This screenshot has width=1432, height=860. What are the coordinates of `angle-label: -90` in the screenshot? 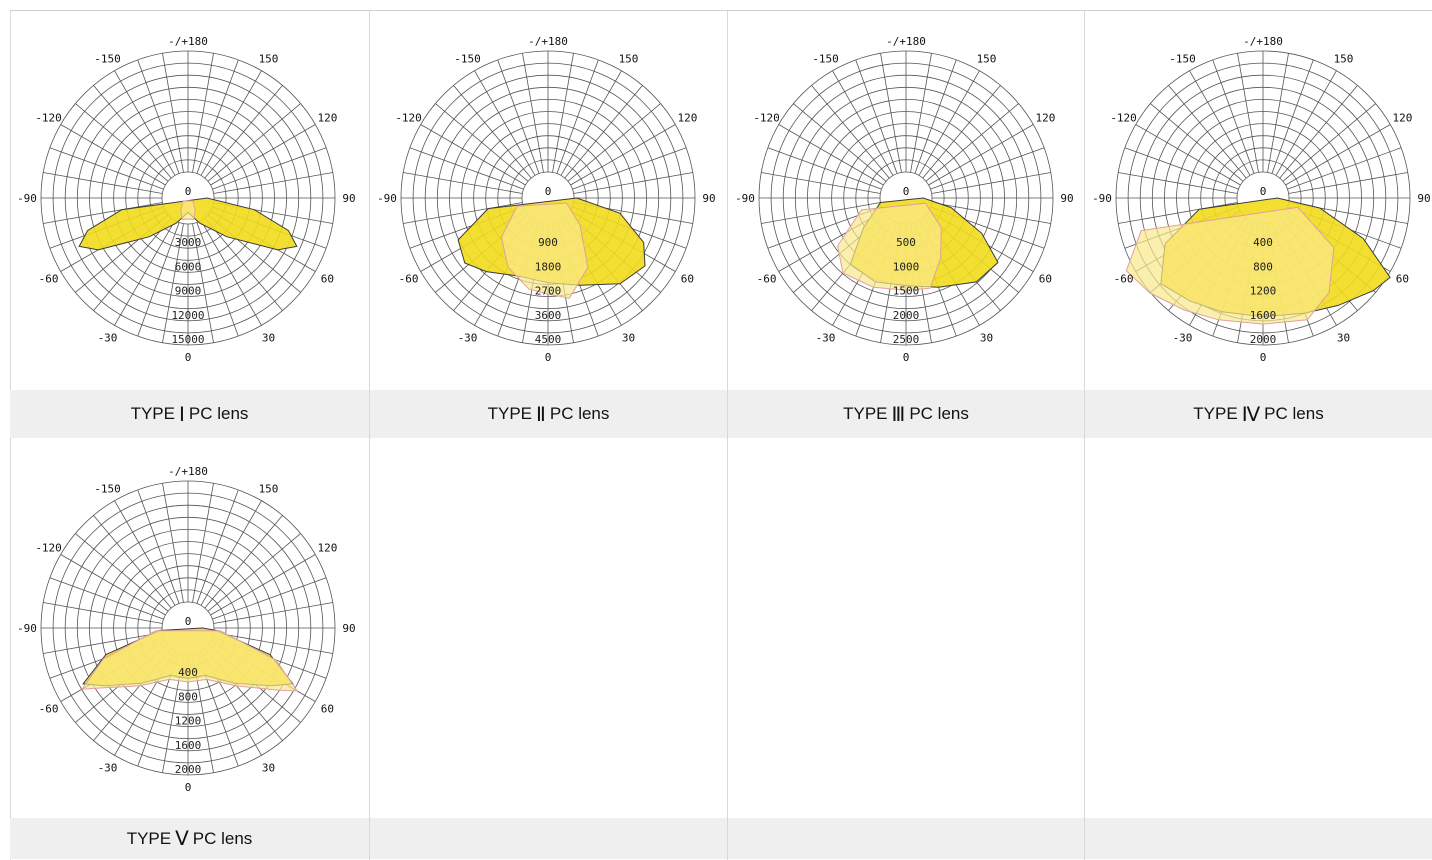 It's located at (27, 628).